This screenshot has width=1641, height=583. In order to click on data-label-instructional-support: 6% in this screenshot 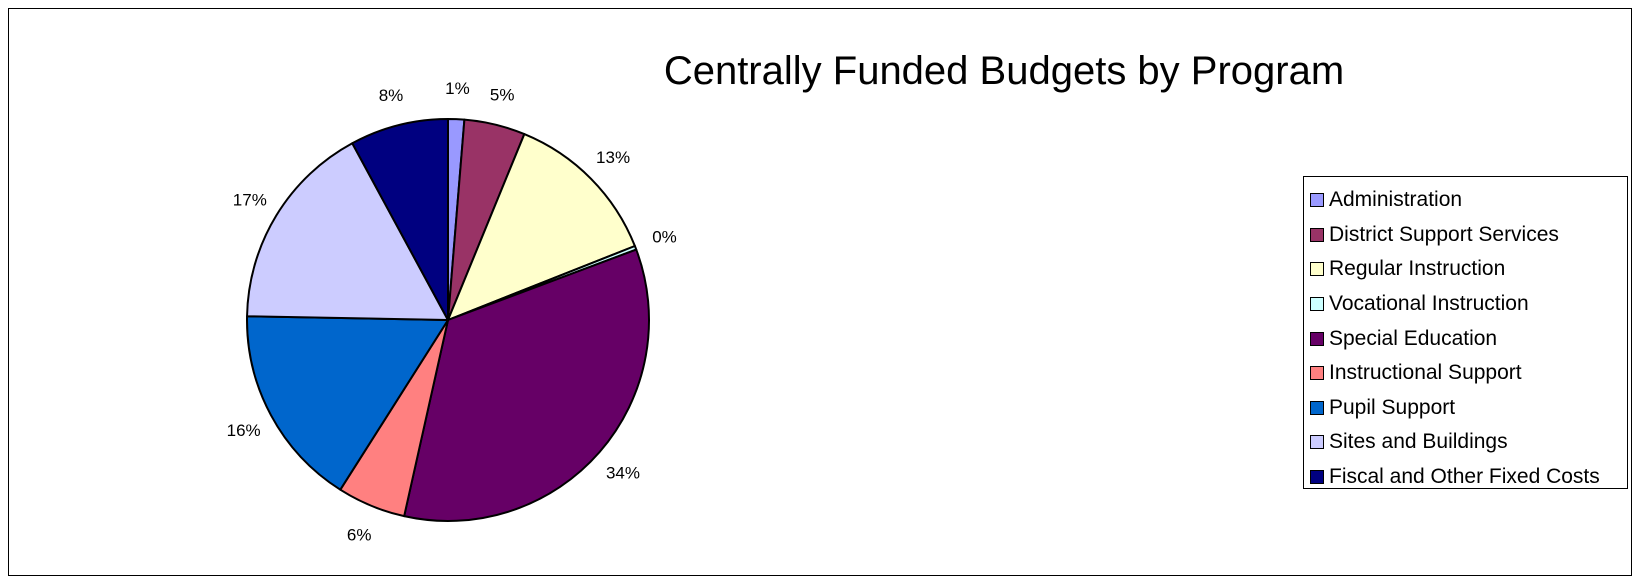, I will do `click(359, 534)`.